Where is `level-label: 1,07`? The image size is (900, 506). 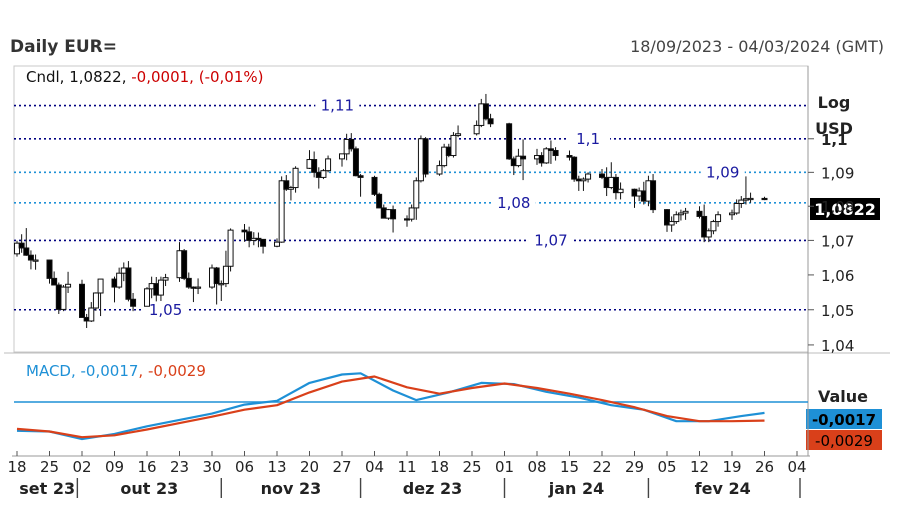 level-label: 1,07 is located at coordinates (550, 240).